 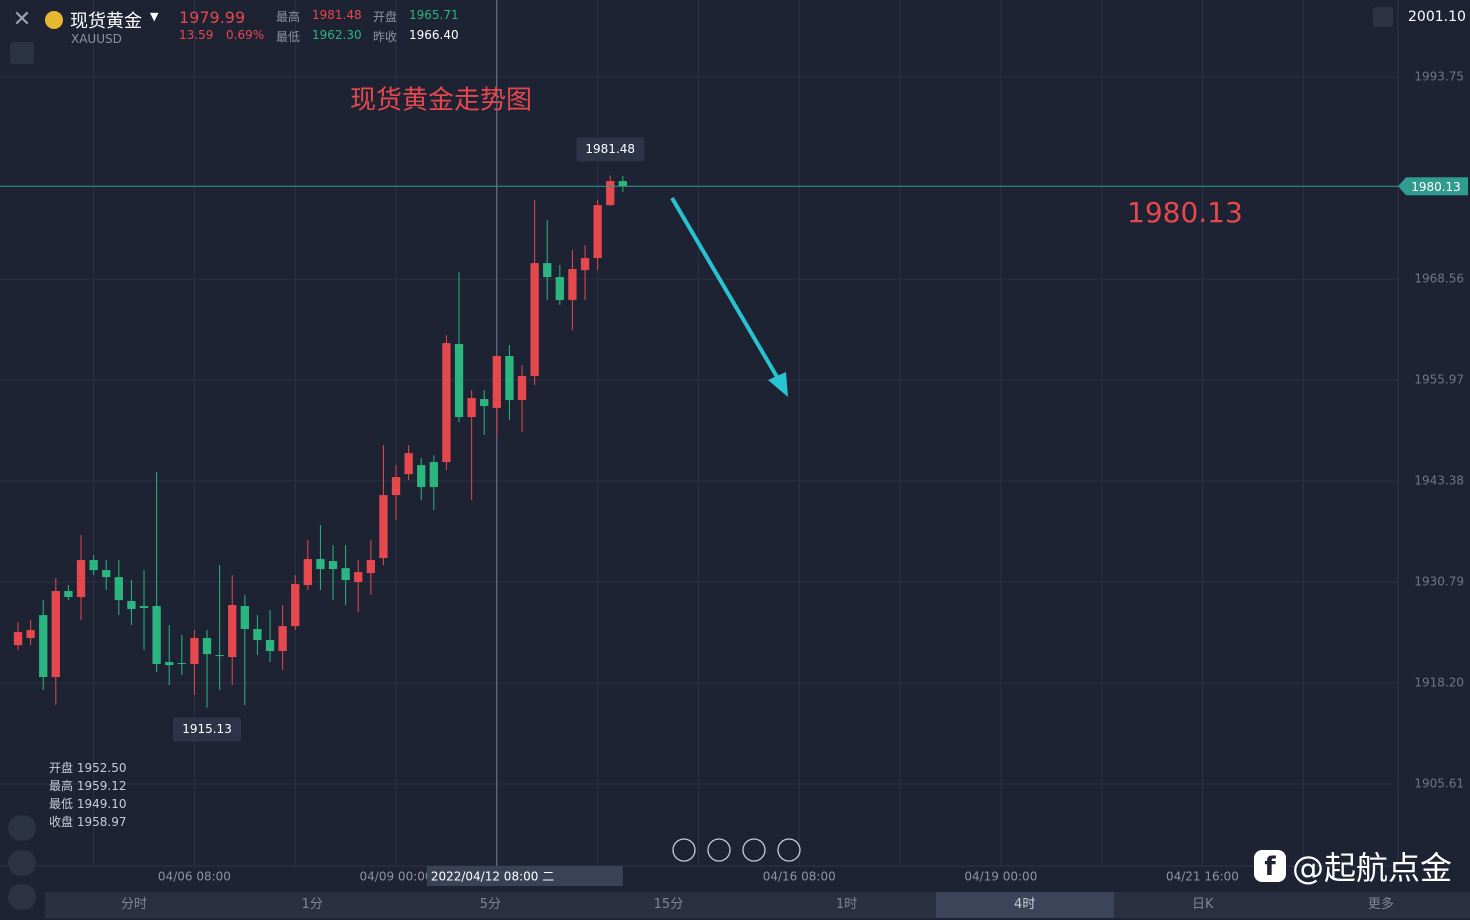 I want to click on max-label-bg, so click(x=610, y=149).